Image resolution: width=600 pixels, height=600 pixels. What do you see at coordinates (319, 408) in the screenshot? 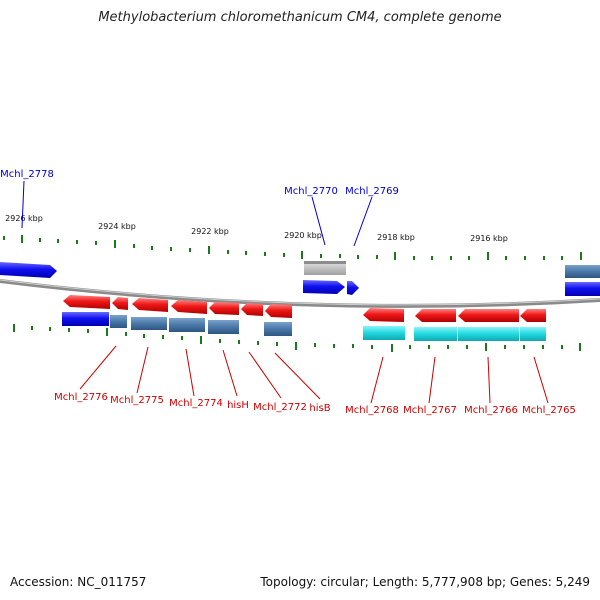
I see `gene-label-hisb: hisB` at bounding box center [319, 408].